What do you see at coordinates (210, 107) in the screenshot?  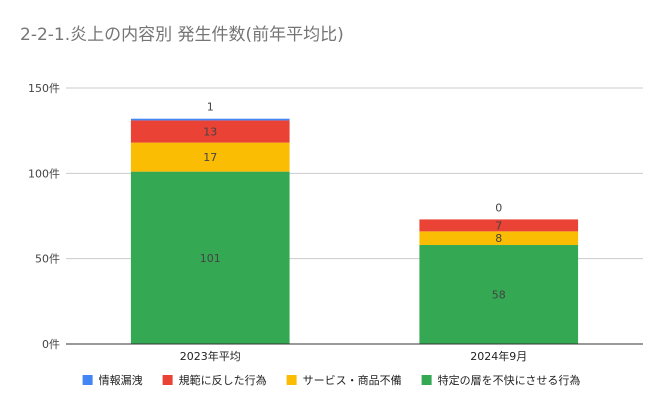 I see `data-label: 1` at bounding box center [210, 107].